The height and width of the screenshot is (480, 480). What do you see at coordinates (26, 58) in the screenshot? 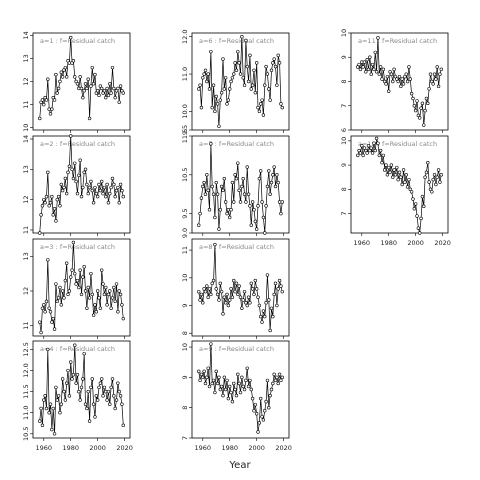
I see `y-tick-label: 13` at bounding box center [26, 58].